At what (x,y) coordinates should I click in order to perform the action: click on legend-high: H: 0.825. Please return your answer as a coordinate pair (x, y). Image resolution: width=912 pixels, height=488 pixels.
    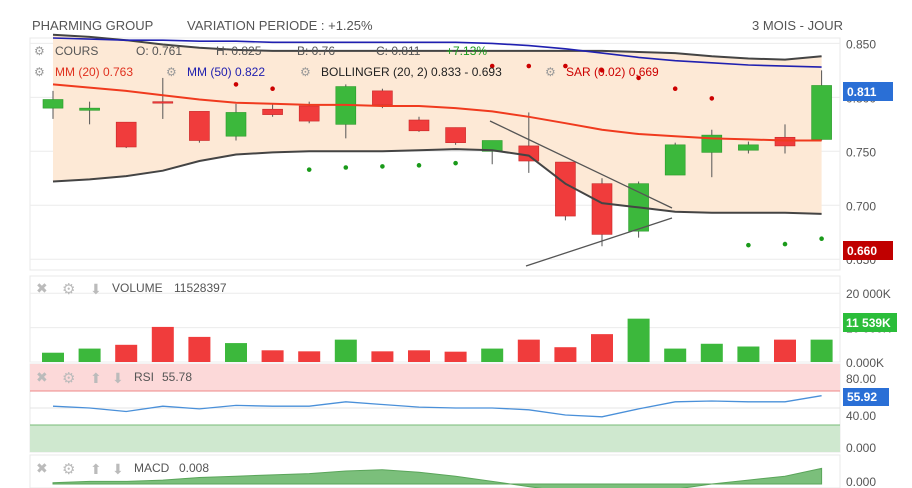
    Looking at the image, I should click on (239, 51).